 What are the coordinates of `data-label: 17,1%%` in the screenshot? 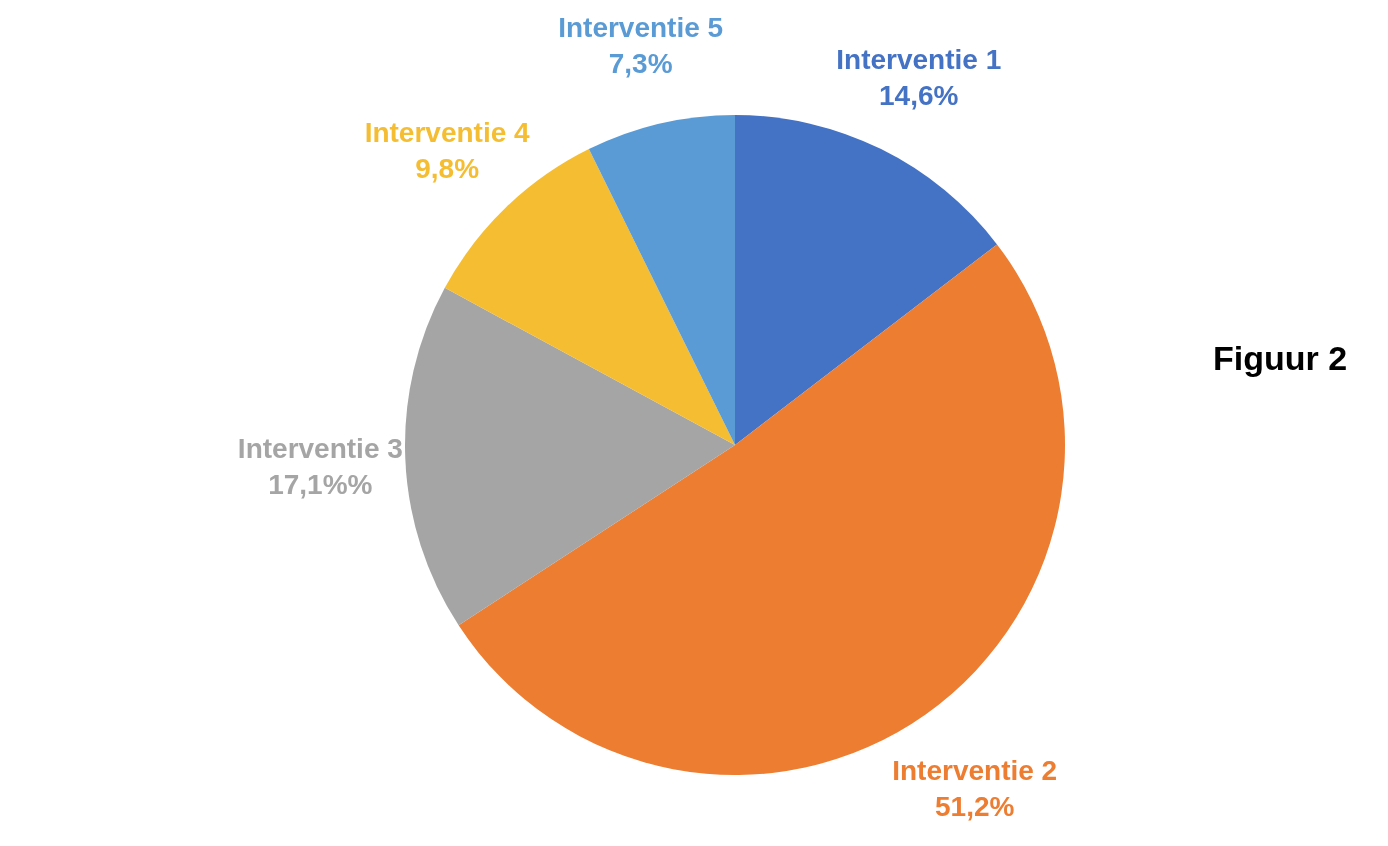 It's located at (320, 484).